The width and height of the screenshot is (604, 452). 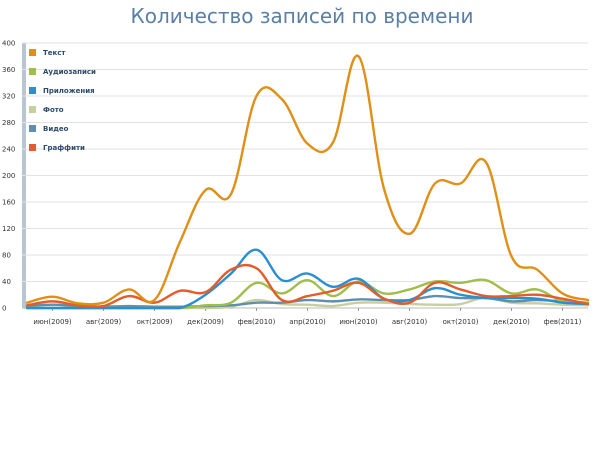 I want to click on x-tick-label: дек(2010), so click(x=511, y=322).